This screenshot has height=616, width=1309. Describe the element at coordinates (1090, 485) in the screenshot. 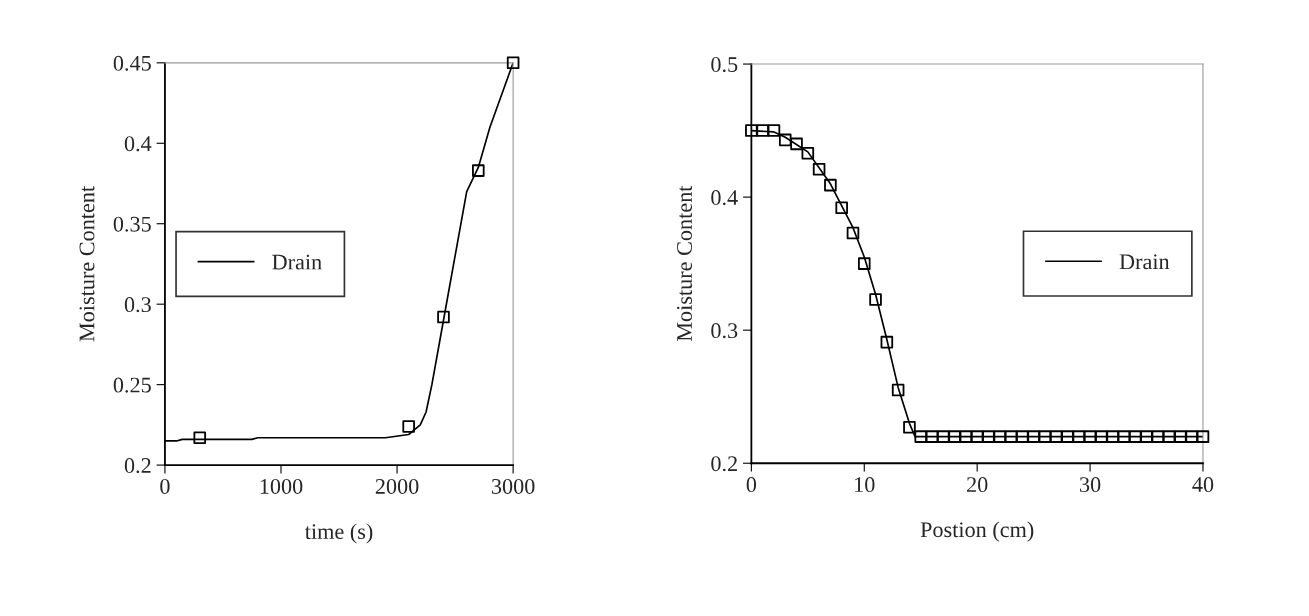

I see `x-tick-label: 30` at that location.